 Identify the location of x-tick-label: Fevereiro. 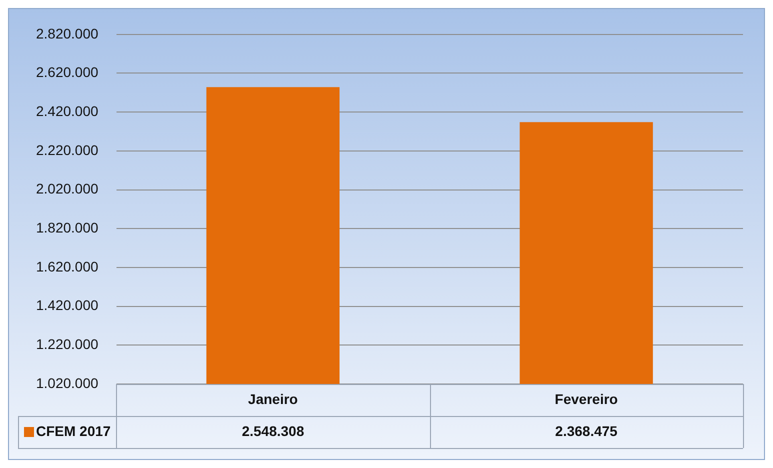
(586, 398).